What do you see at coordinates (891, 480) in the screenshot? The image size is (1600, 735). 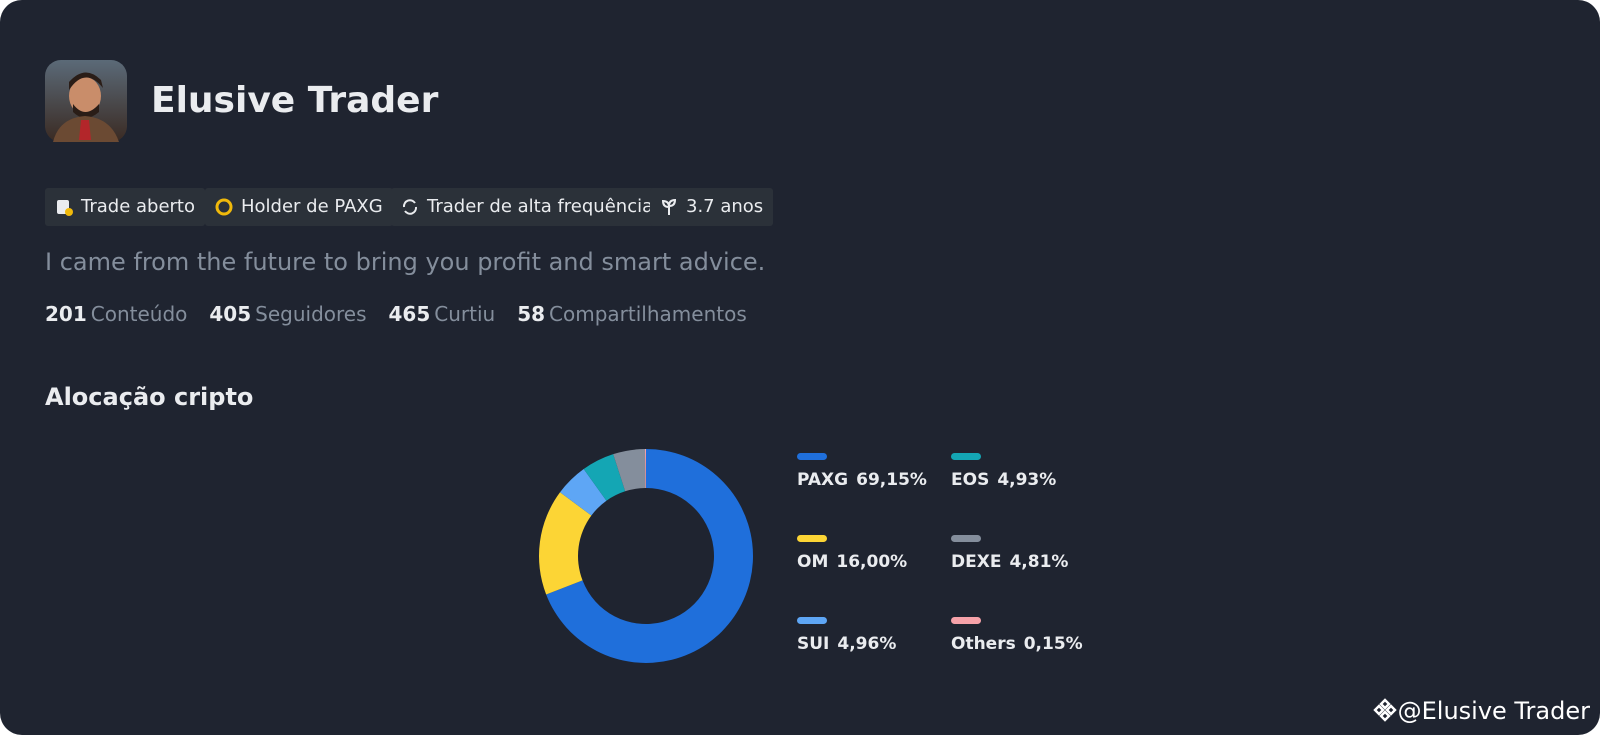 I see `legend-value: 69,15%` at bounding box center [891, 480].